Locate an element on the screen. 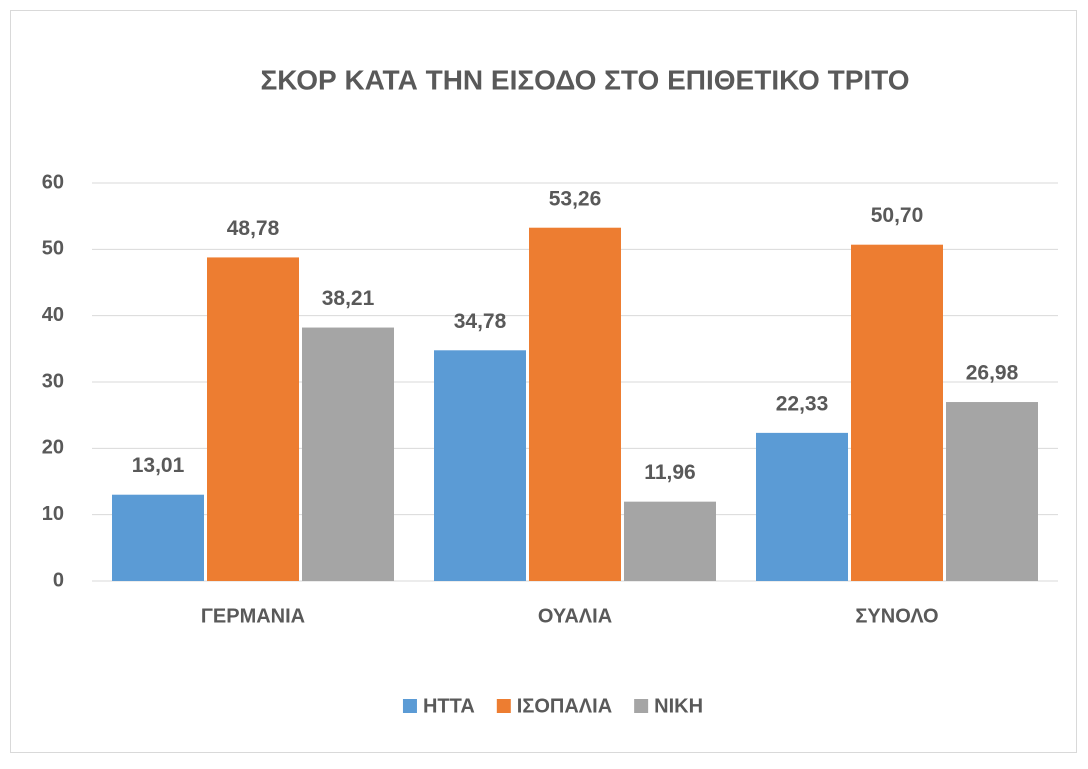  data-label: 26,98 is located at coordinates (992, 373).